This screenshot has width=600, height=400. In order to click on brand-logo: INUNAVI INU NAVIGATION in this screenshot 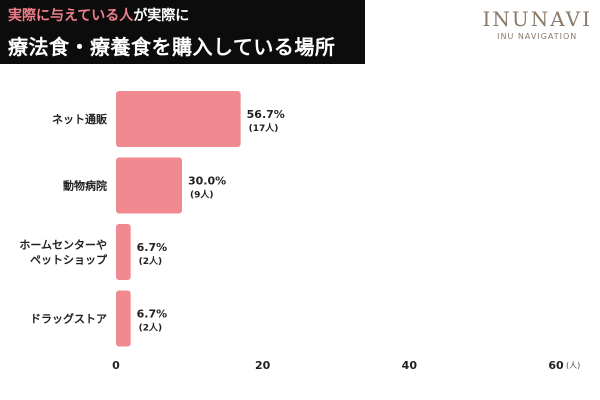, I will do `click(537, 24)`.